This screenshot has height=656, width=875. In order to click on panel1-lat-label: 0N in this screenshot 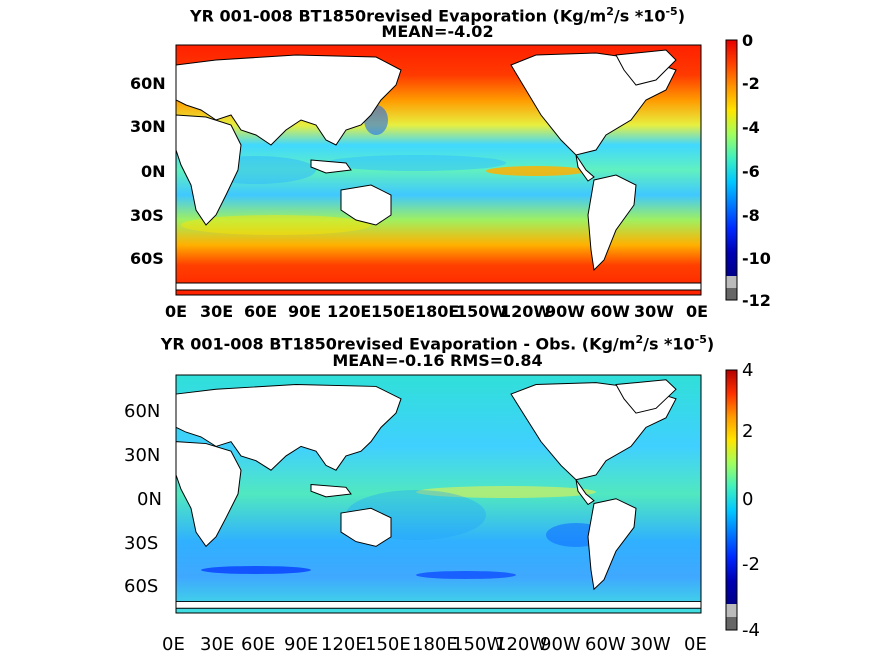, I will do `click(153, 171)`.